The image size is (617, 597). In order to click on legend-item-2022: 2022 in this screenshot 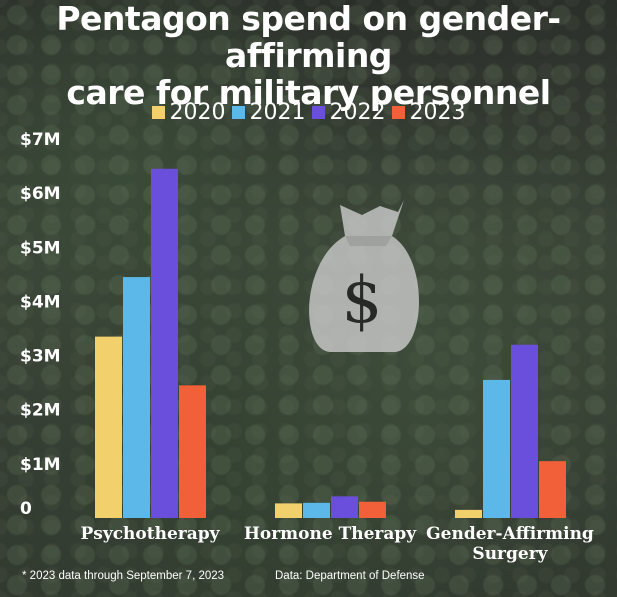, I will do `click(348, 112)`.